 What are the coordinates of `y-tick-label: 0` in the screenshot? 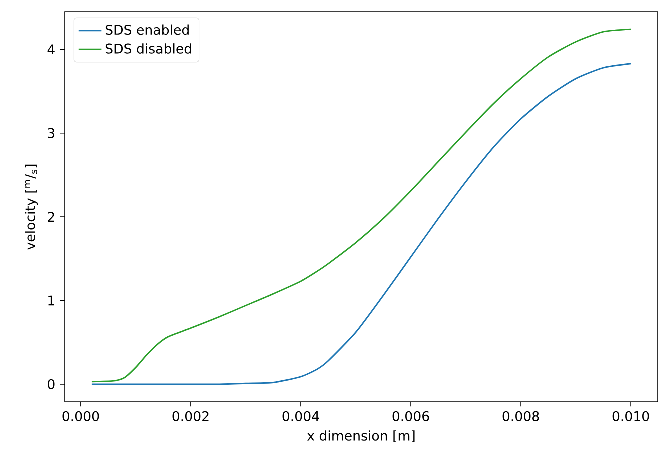 It's located at (51, 384).